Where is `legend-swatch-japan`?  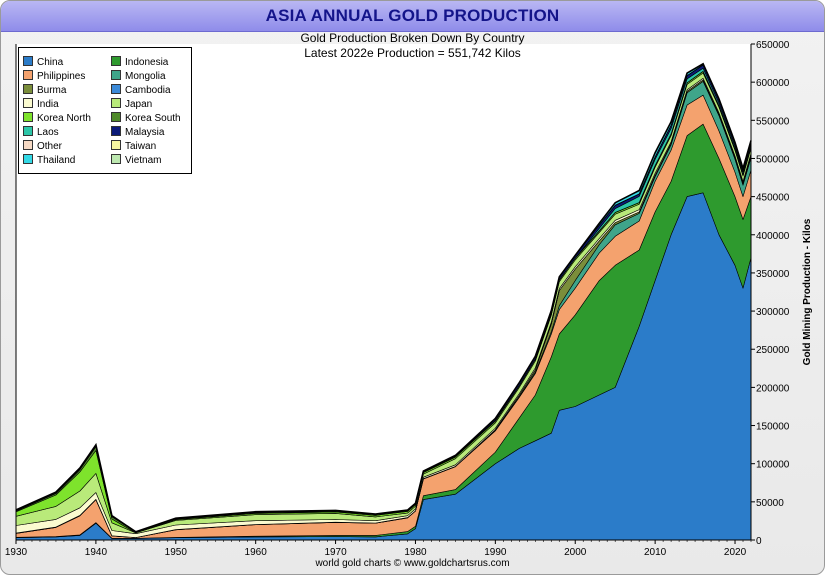 legend-swatch-japan is located at coordinates (116, 103).